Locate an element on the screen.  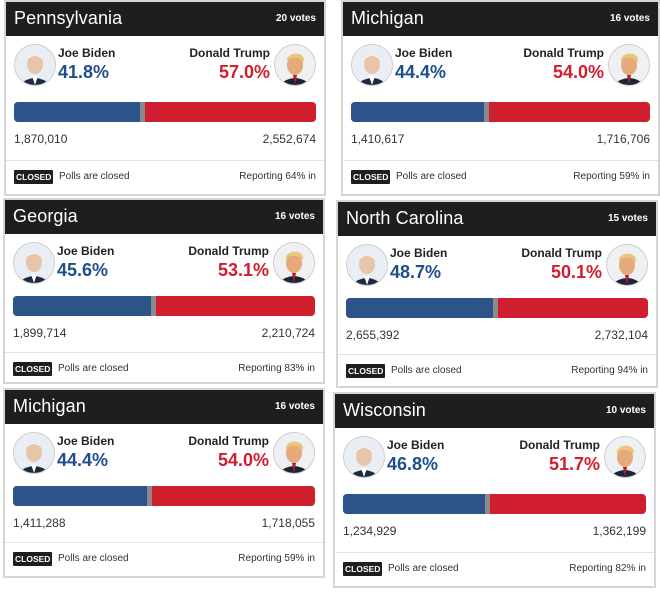
vote-counts: 1,410,617 1,716,706 is located at coordinates (500, 140).